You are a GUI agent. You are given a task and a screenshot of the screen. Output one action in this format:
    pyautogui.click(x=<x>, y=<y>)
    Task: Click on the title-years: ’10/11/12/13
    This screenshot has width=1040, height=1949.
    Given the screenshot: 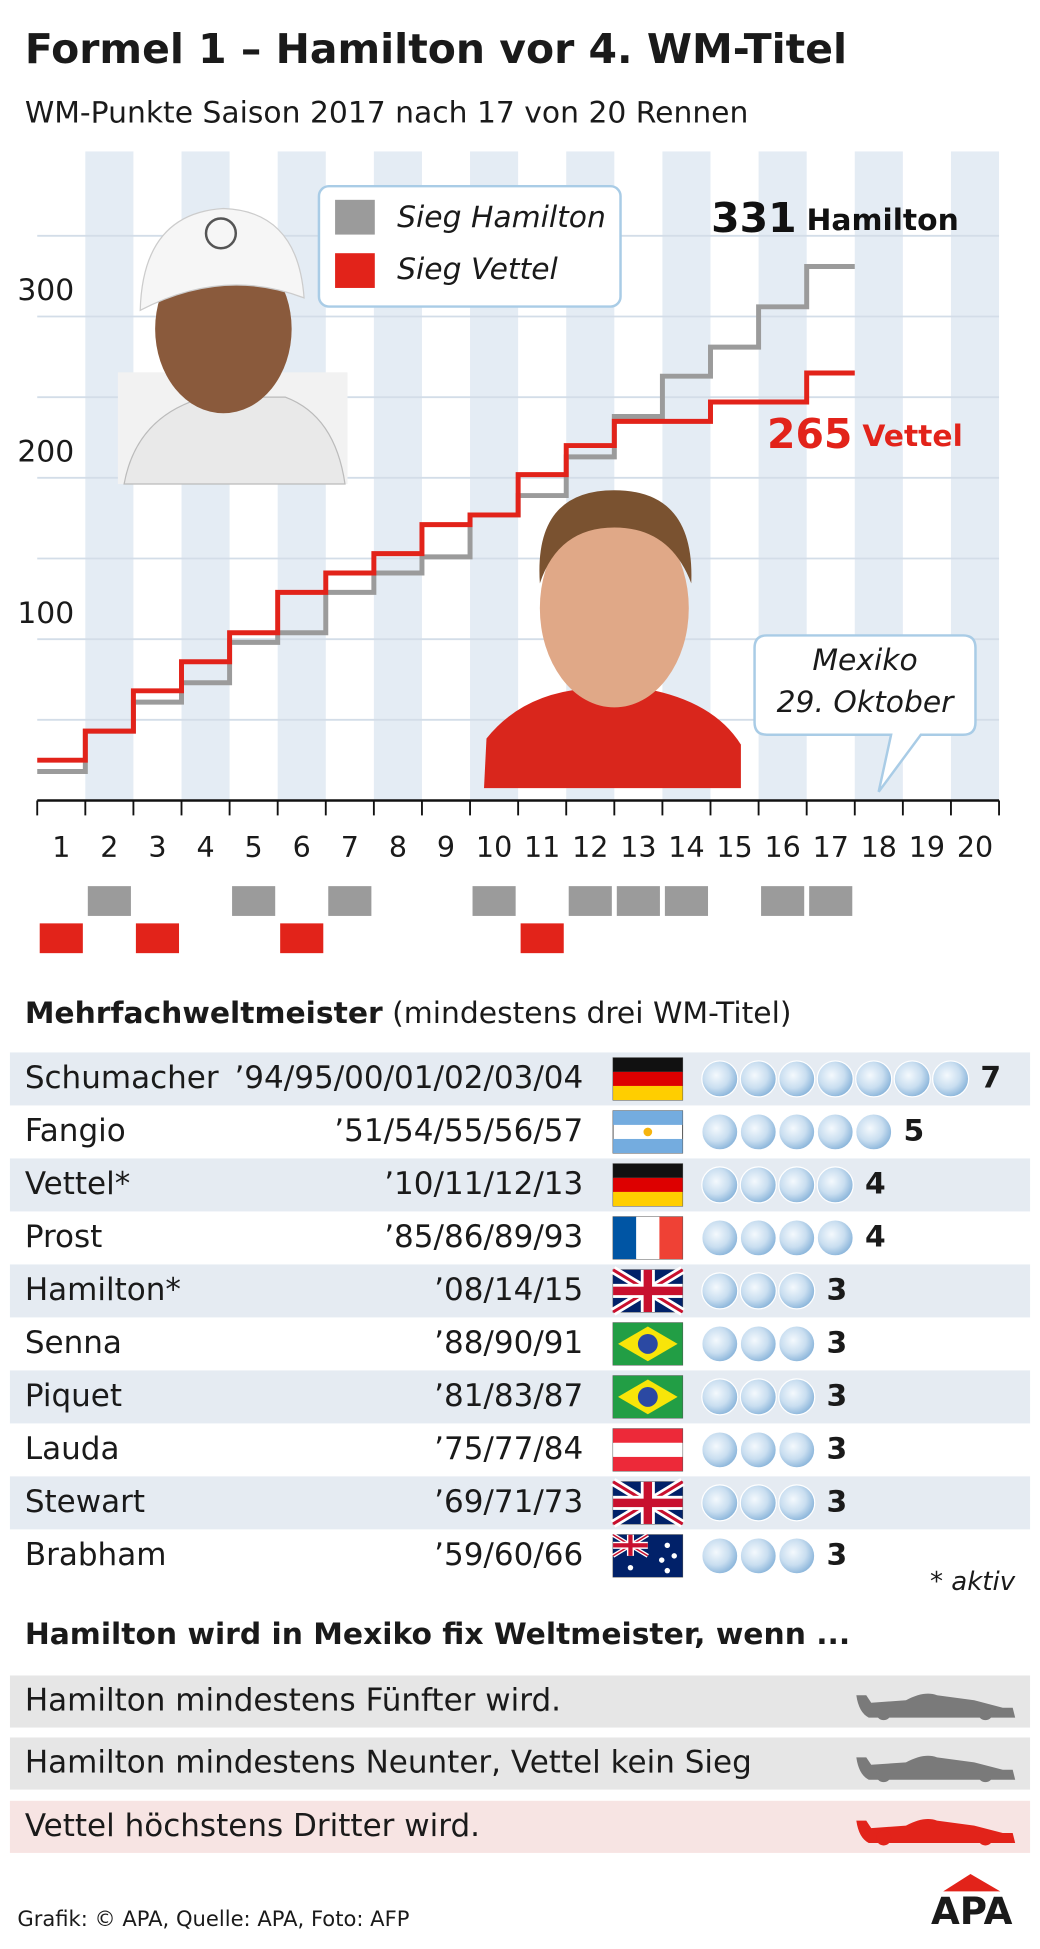 What is the action you would take?
    pyautogui.click(x=483, y=1184)
    